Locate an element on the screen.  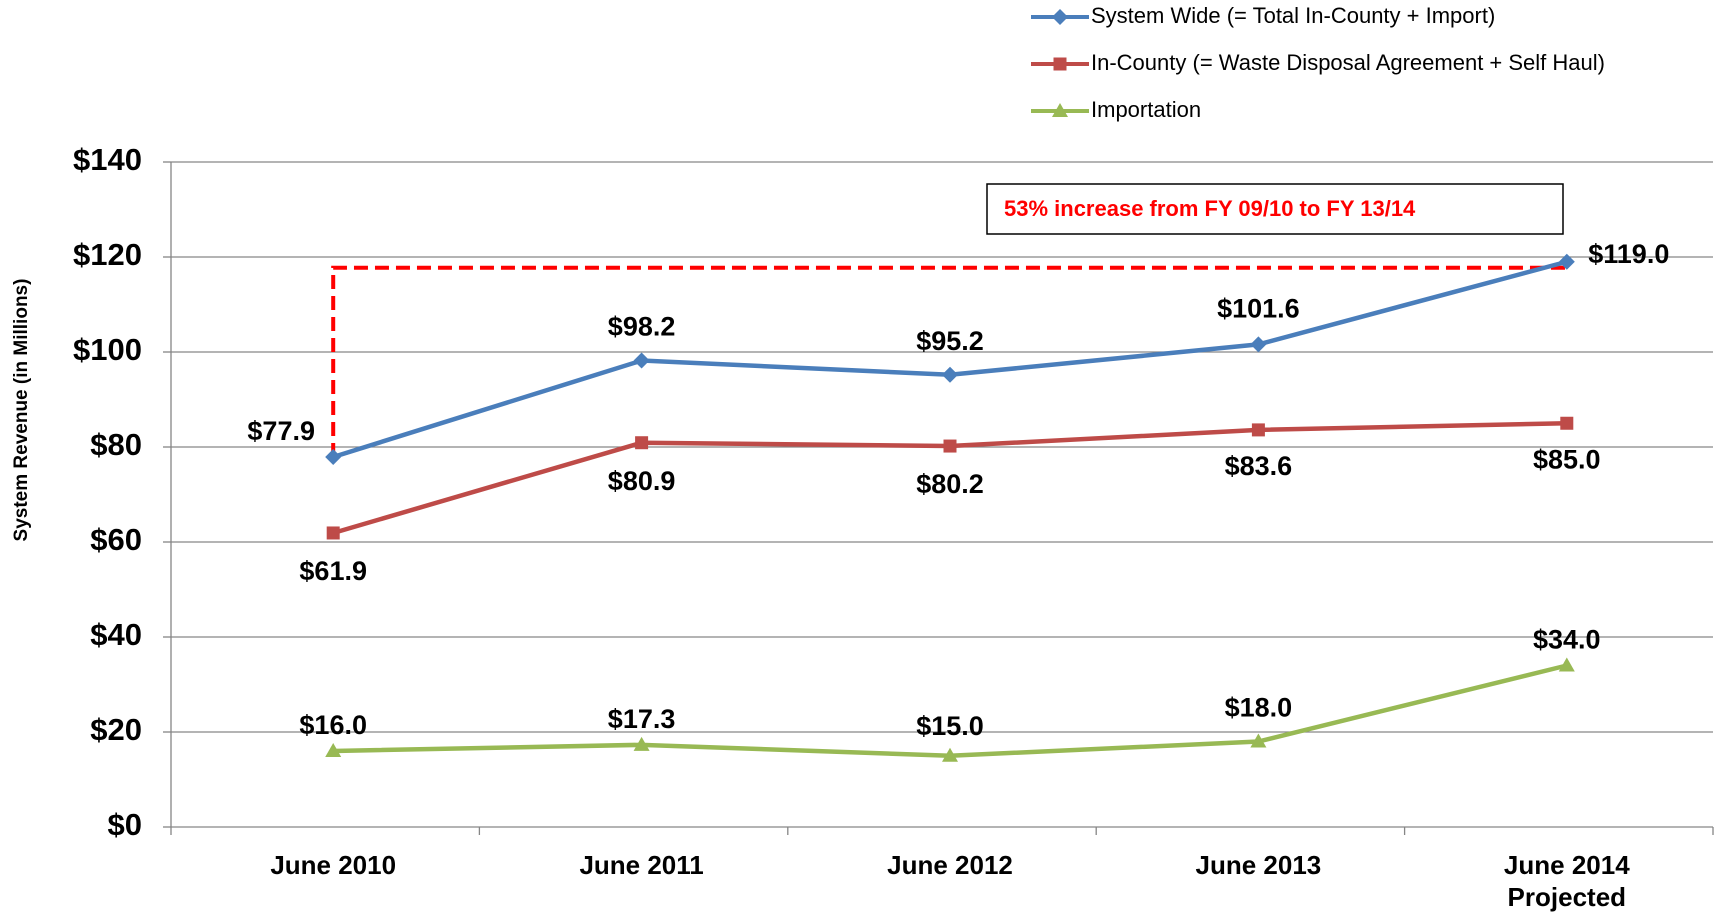
data-label: $119.0 is located at coordinates (1628, 254).